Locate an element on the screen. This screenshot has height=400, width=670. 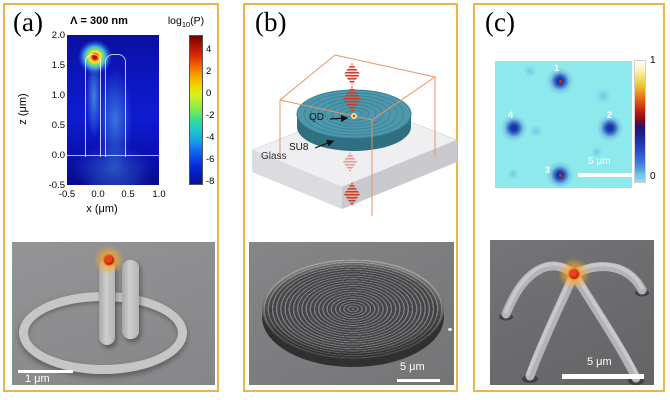
scan-colorbar is located at coordinates (640, 121).